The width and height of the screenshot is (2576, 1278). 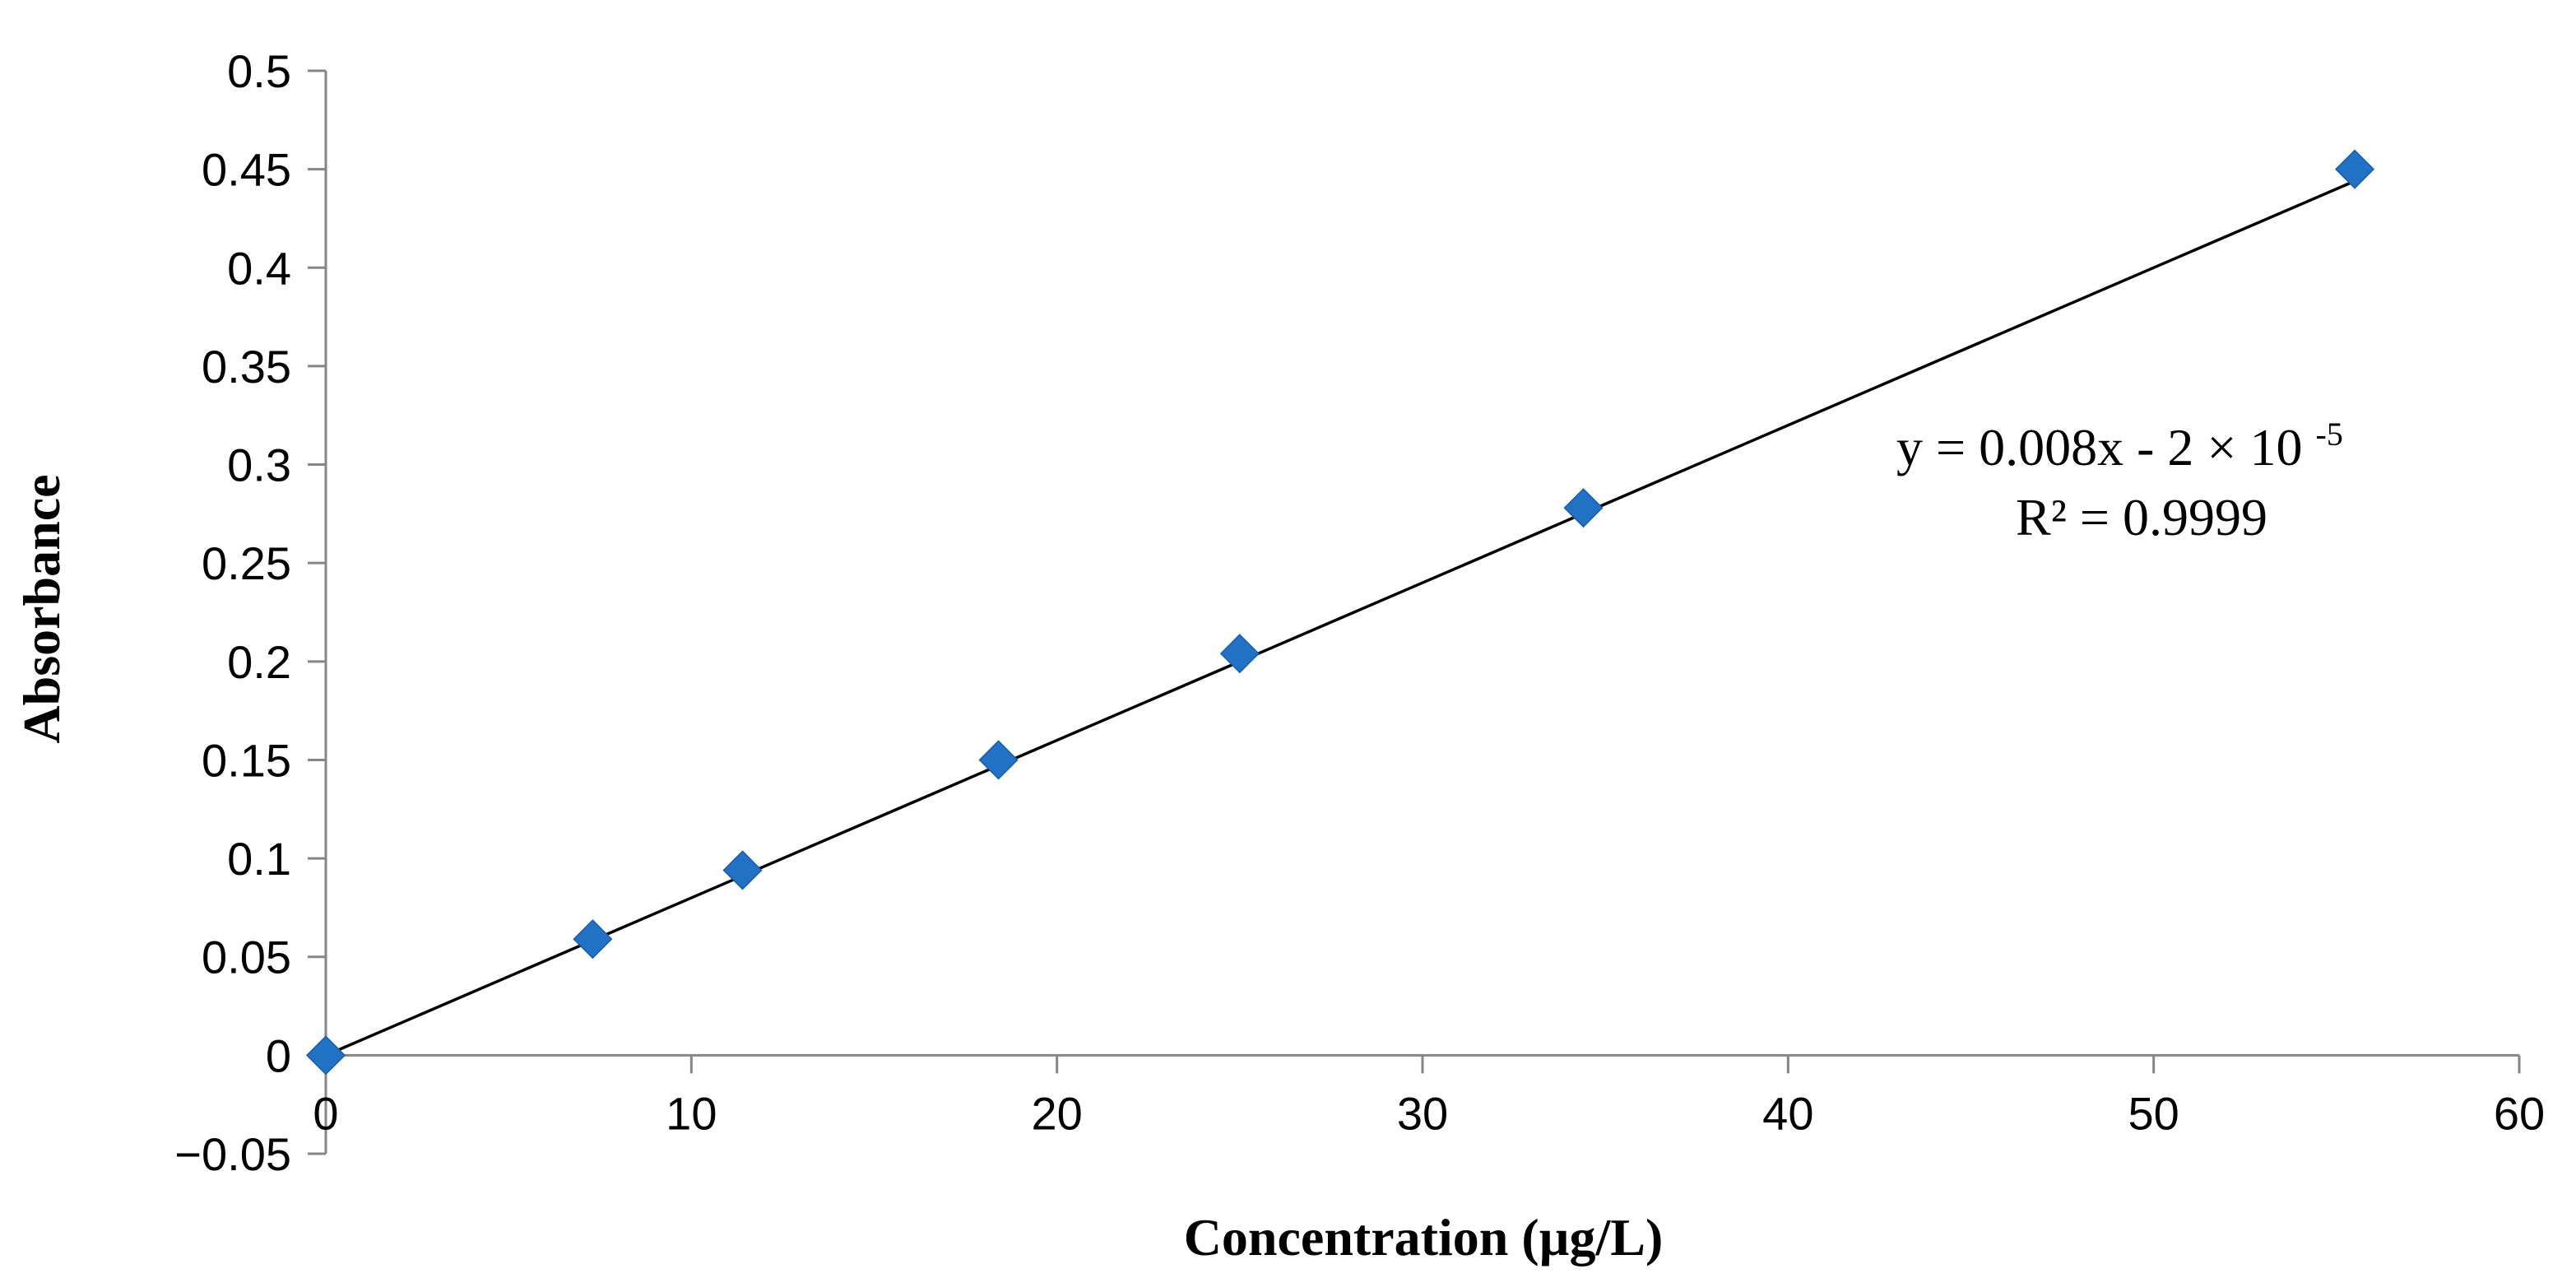 What do you see at coordinates (1423, 1113) in the screenshot?
I see `x-tick-label: 30` at bounding box center [1423, 1113].